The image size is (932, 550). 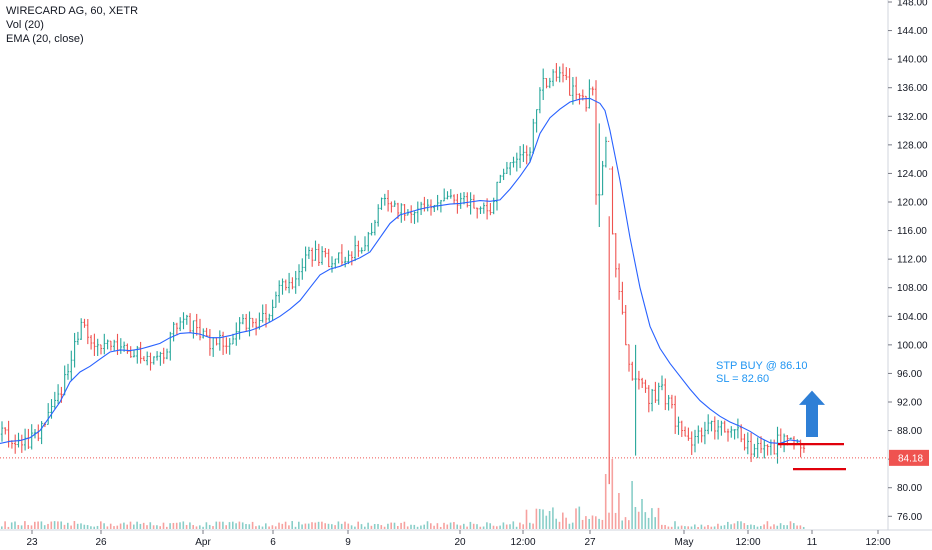 I want to click on trade-note-stop-buy: STP BUY @ 86.10, so click(x=761, y=366).